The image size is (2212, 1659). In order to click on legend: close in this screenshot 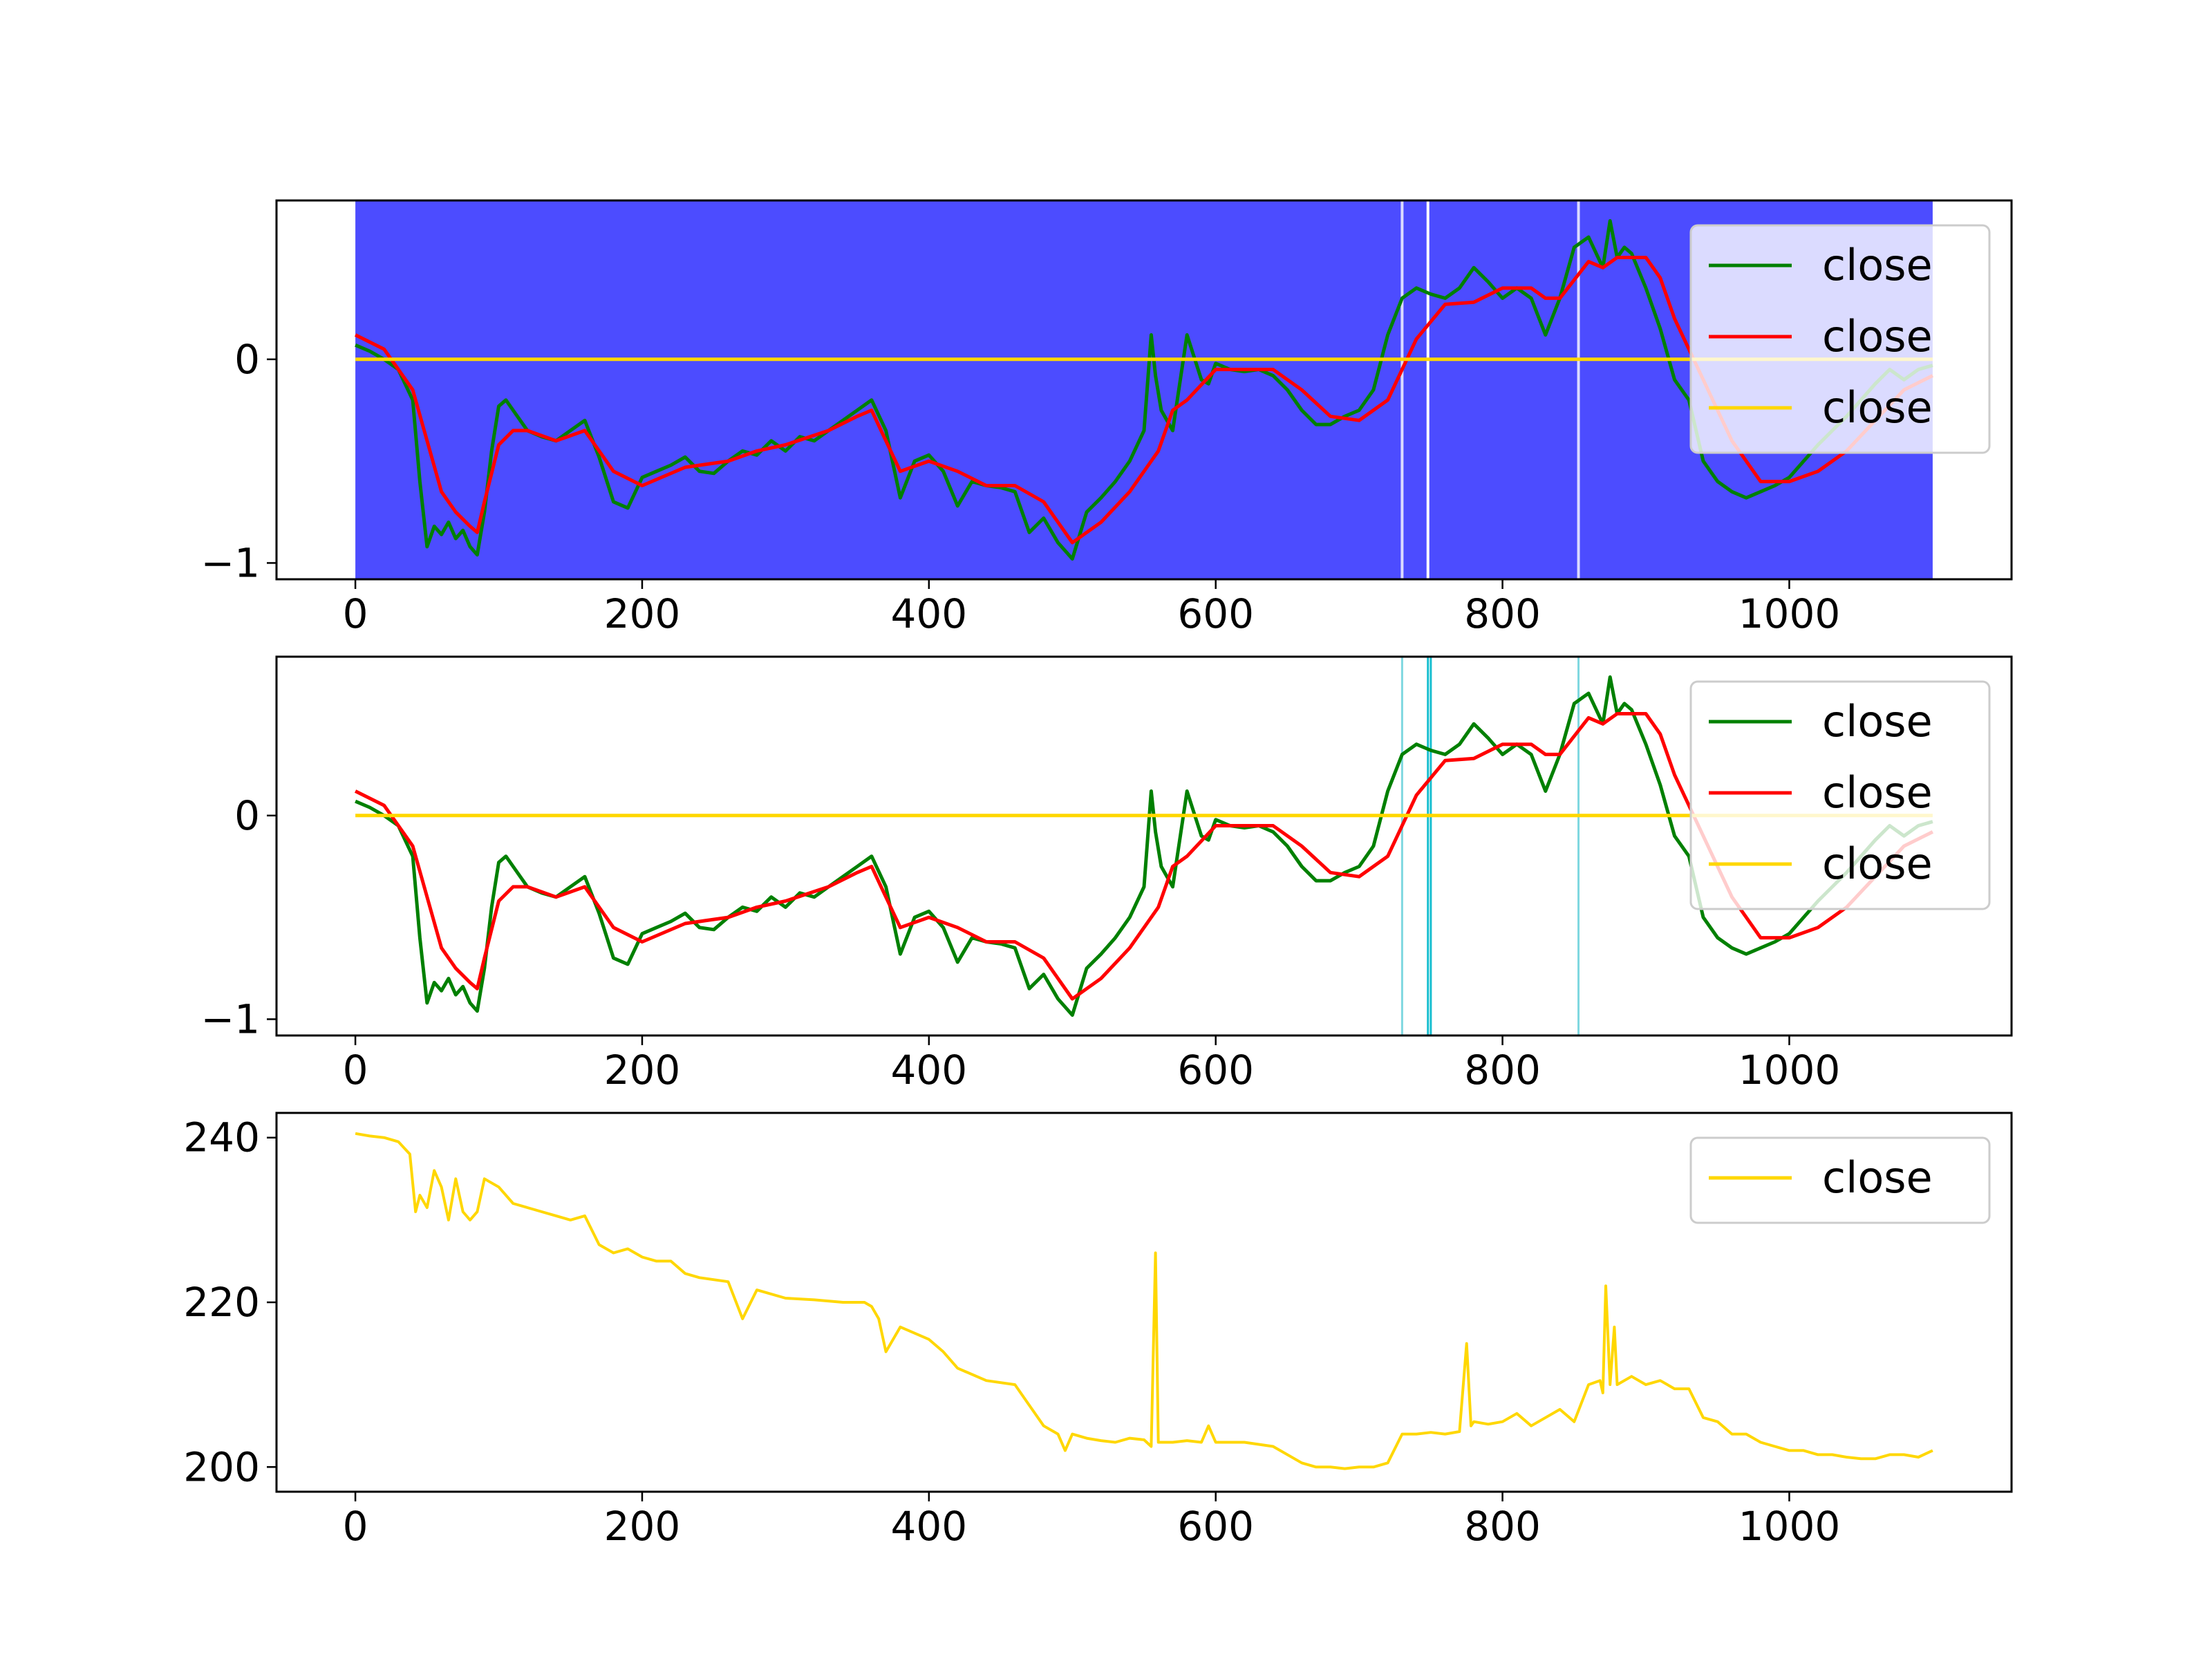, I will do `click(1840, 1180)`.